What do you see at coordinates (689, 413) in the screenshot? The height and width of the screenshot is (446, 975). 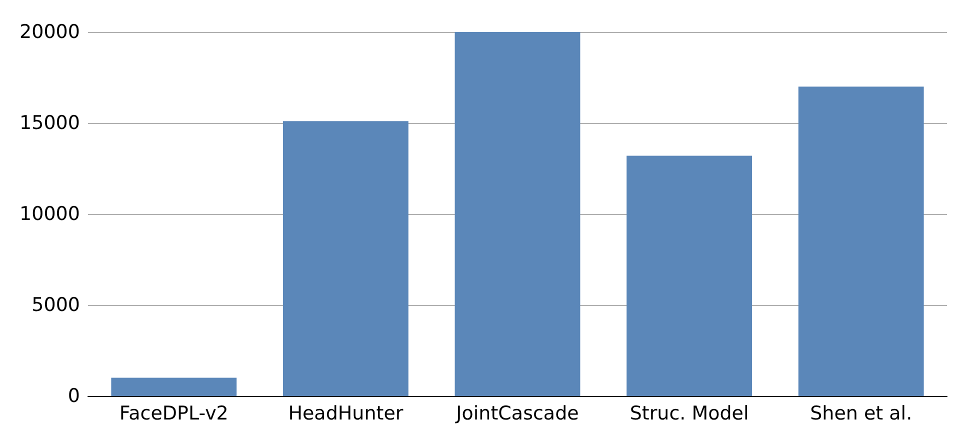 I see `x-tick-label: Struc. Model` at bounding box center [689, 413].